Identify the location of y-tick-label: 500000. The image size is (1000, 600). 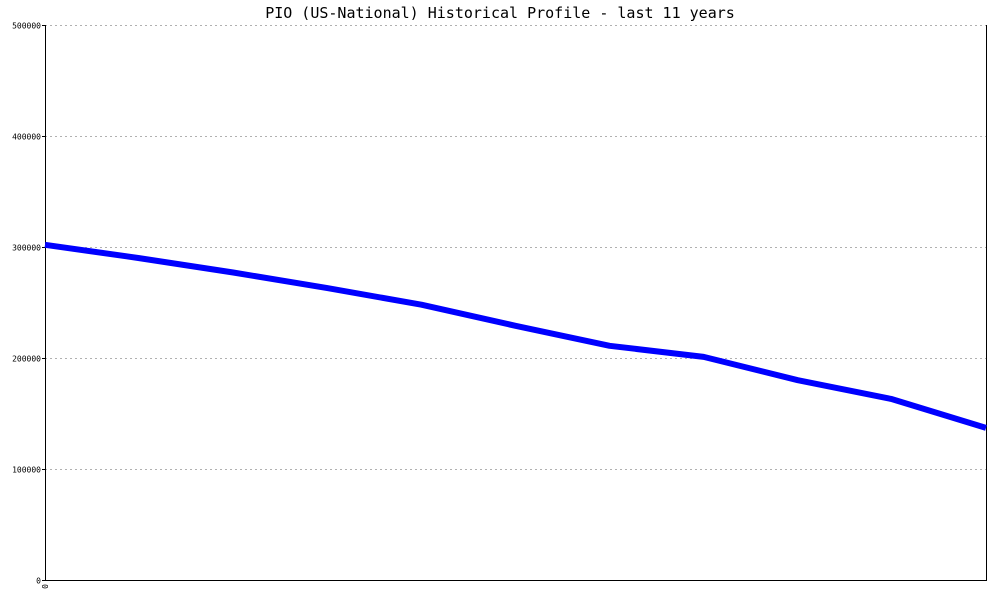
(26, 26).